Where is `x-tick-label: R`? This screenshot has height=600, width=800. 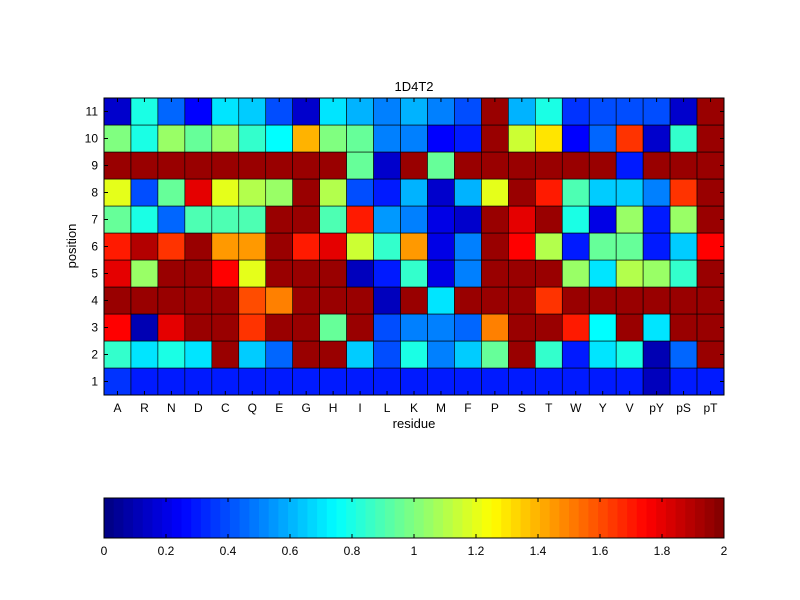 x-tick-label: R is located at coordinates (144, 408).